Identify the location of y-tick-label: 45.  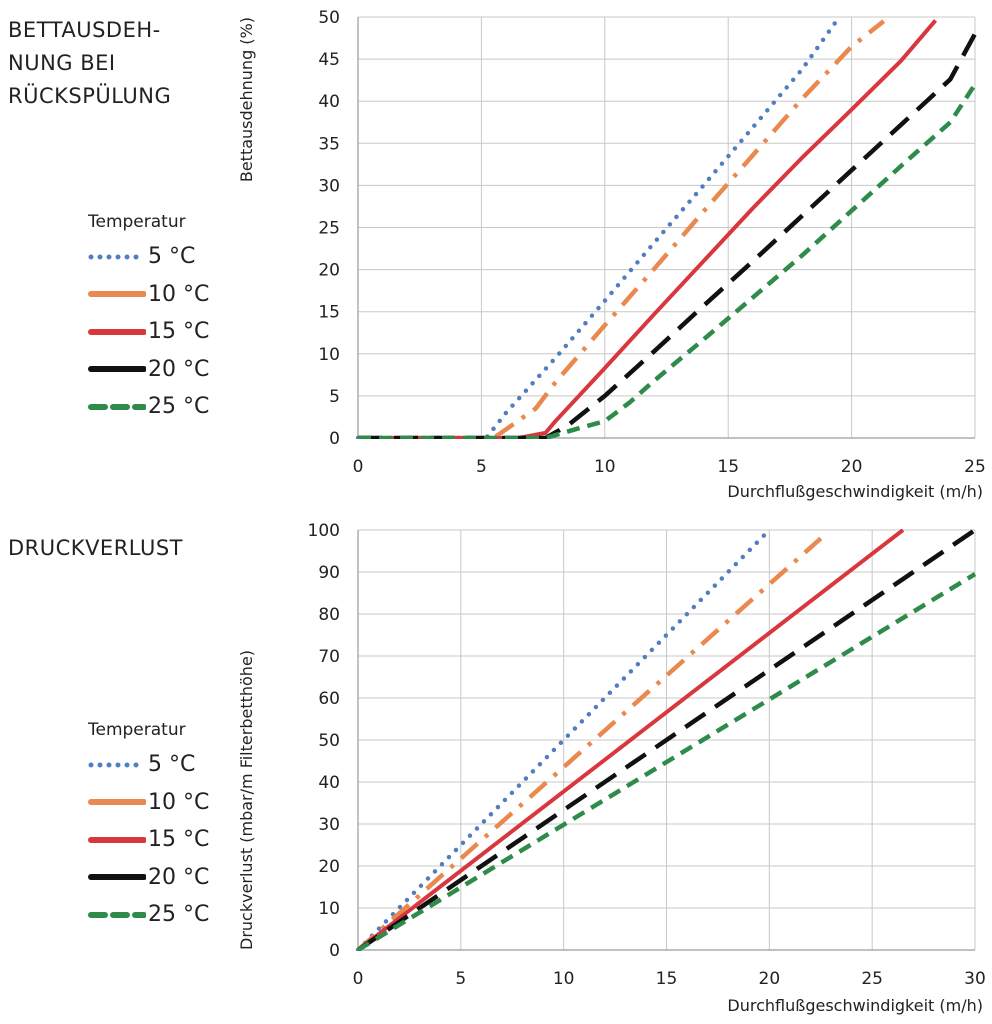
(329, 60).